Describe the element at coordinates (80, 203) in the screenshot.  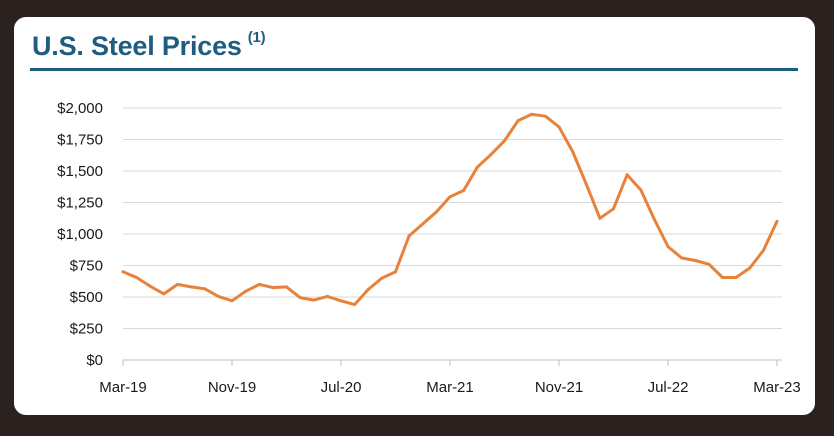
I see `y-tick-label: $1,250` at that location.